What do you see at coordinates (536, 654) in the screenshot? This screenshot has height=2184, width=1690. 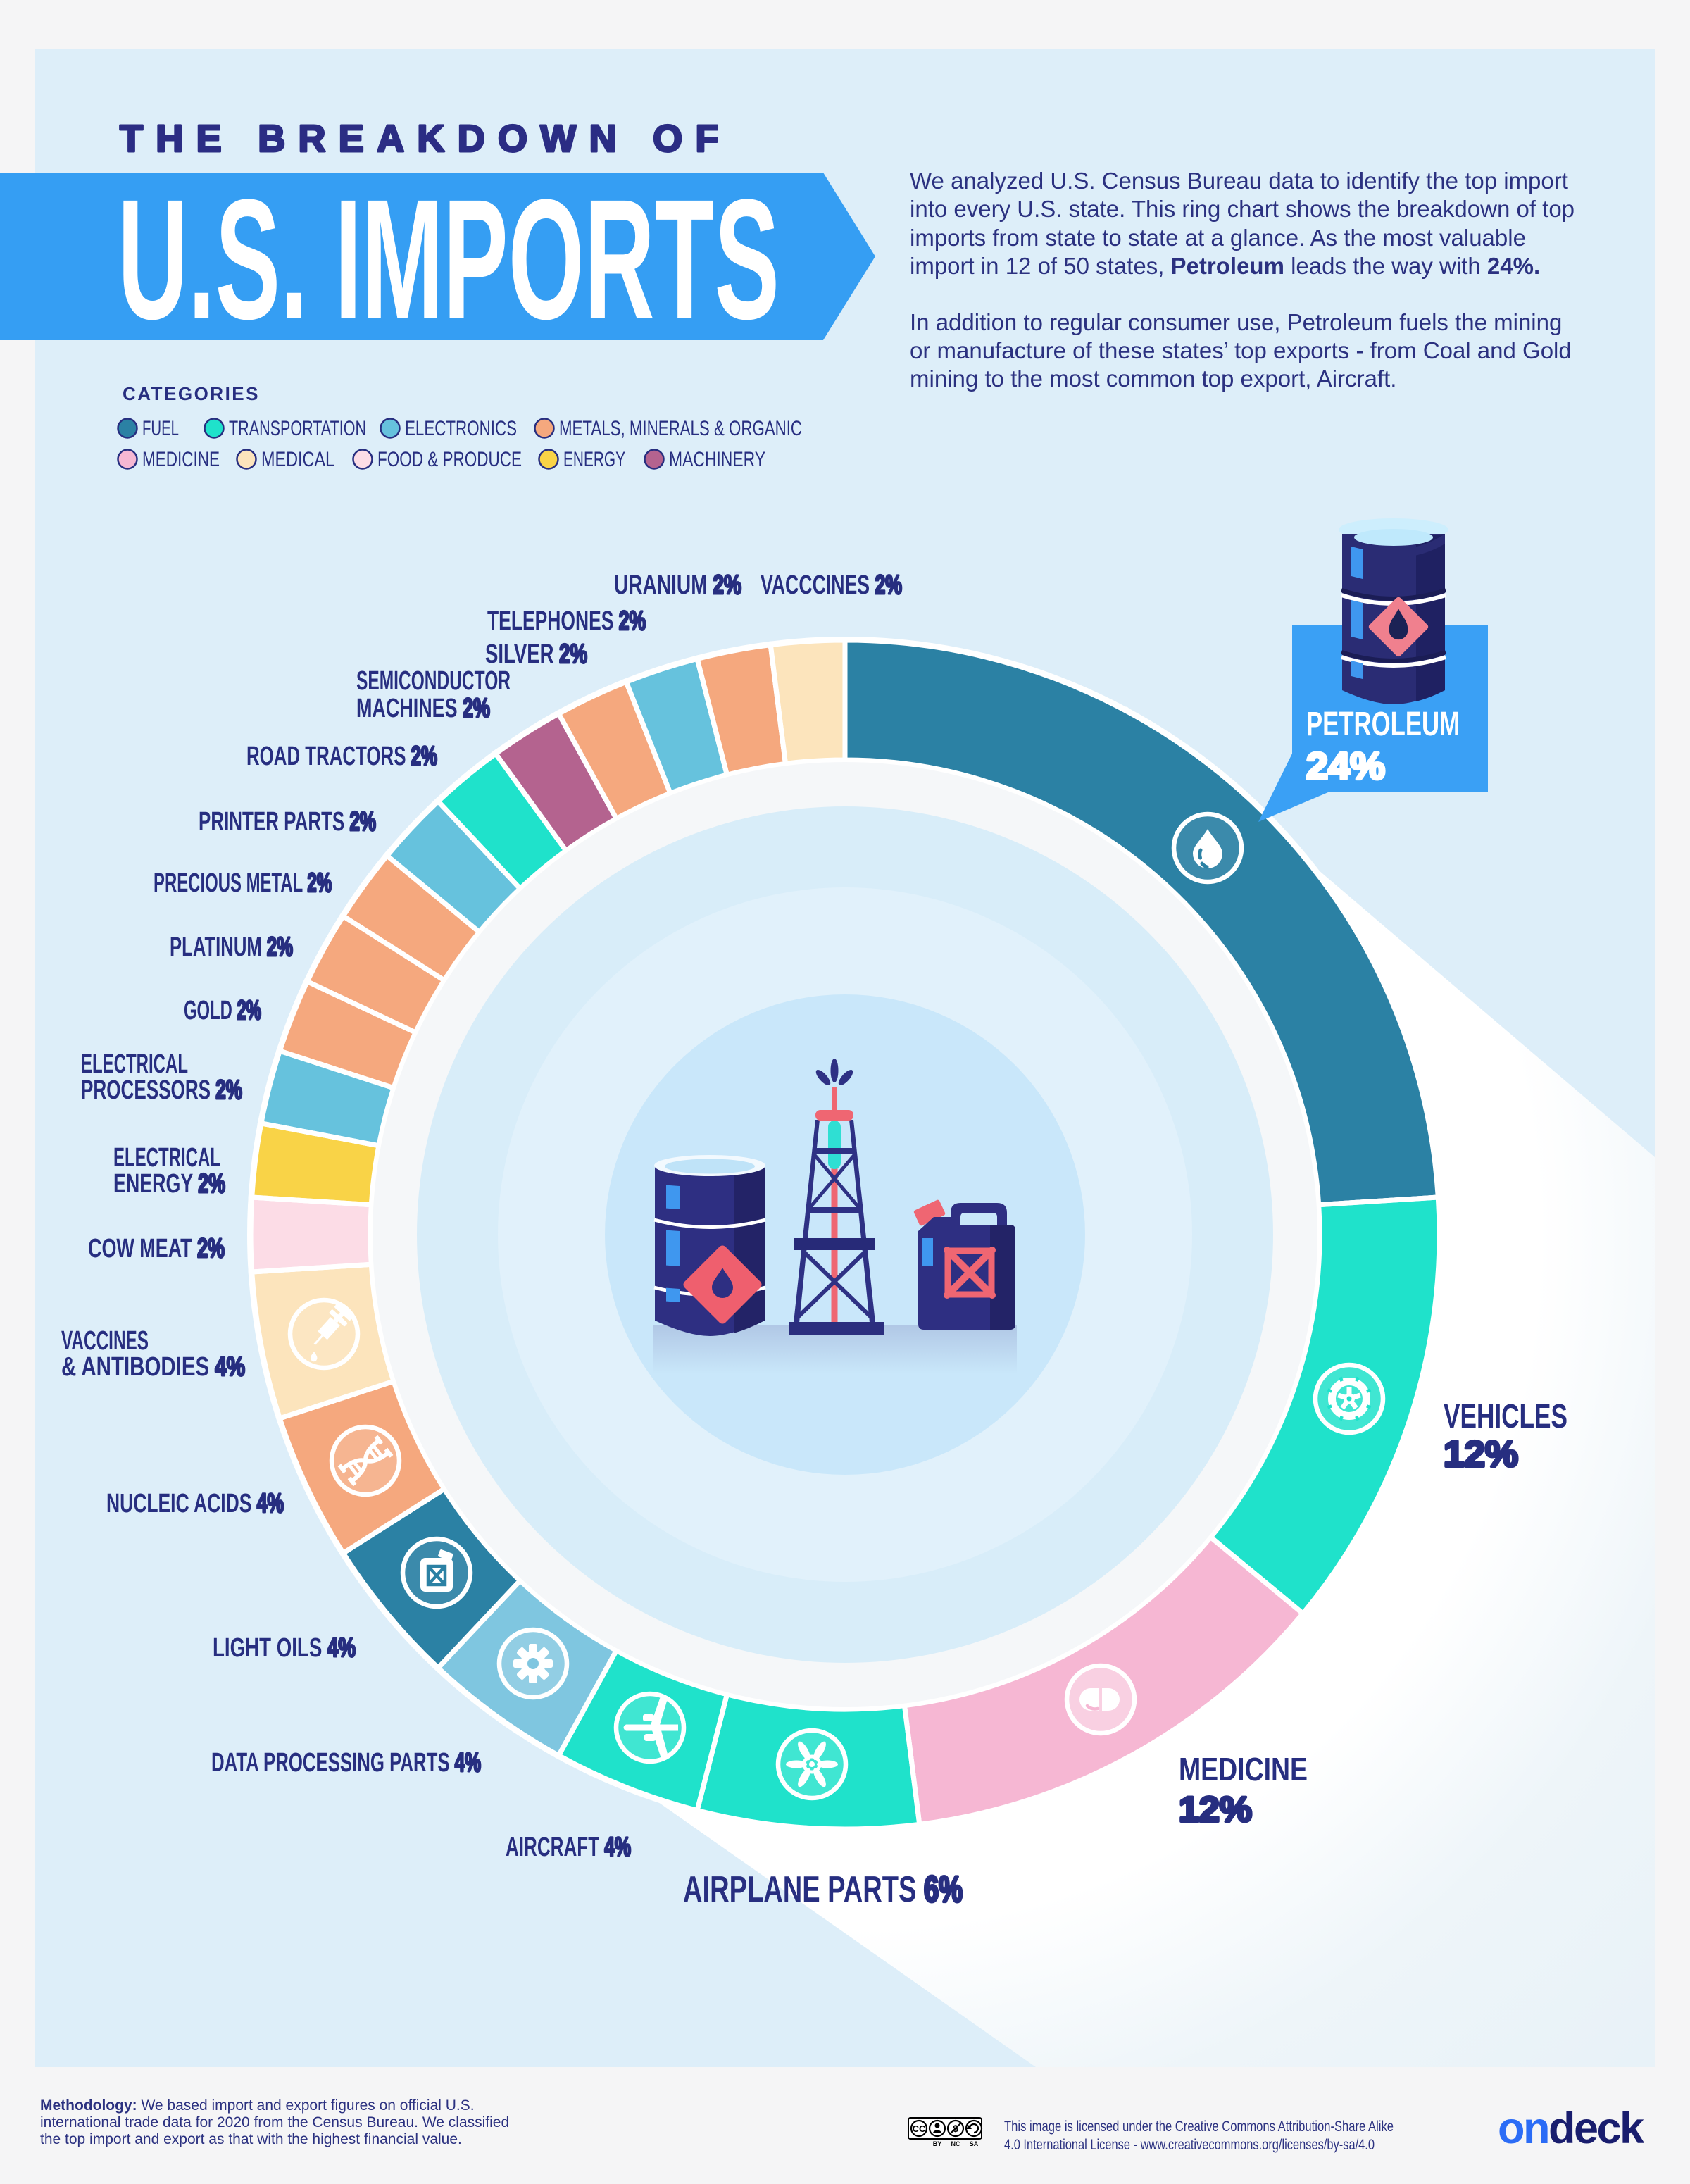 I see `svg-text: SILVER 2%` at bounding box center [536, 654].